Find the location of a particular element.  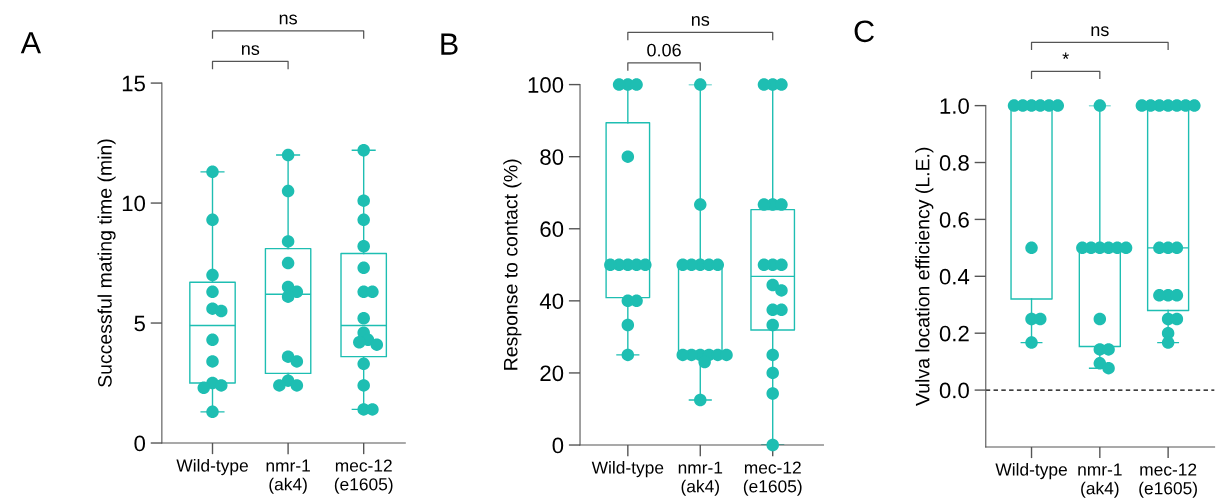

y-tick-label: 60 is located at coordinates (552, 229).